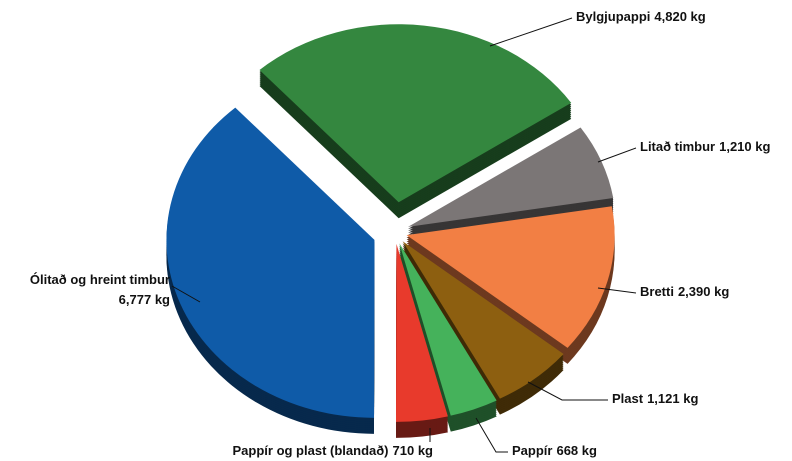 This screenshot has width=792, height=461. Describe the element at coordinates (554, 450) in the screenshot. I see `data-label: Pappír 668 kg` at that location.